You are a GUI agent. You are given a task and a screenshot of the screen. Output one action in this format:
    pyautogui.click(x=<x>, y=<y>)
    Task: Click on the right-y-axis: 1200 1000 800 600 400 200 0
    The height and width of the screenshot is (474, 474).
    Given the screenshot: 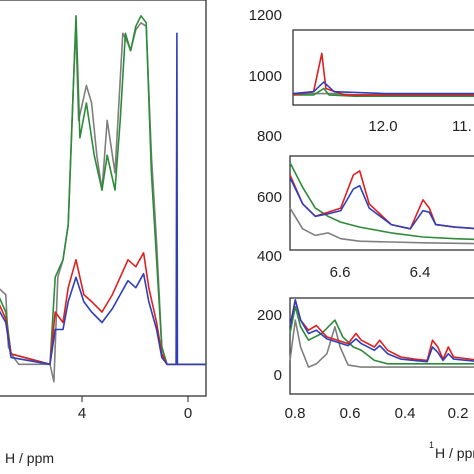 What is the action you would take?
    pyautogui.click(x=265, y=195)
    